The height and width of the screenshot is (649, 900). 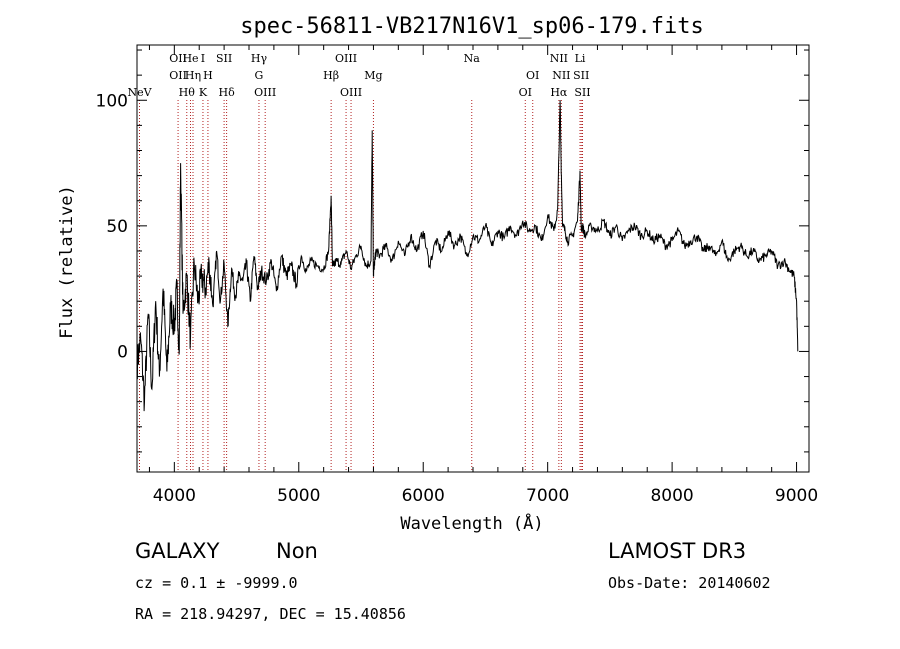 What do you see at coordinates (190, 58) in the screenshot?
I see `line-label: He` at bounding box center [190, 58].